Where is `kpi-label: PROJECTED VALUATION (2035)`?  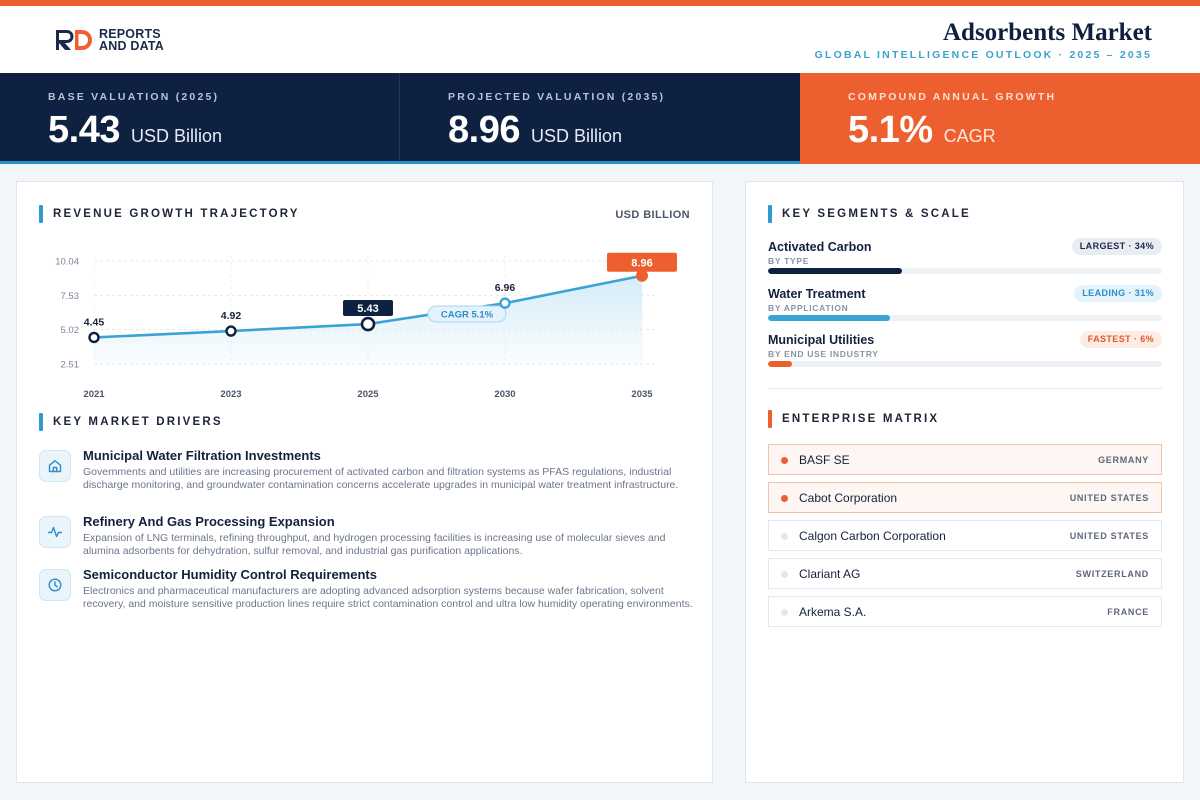
kpi-label: PROJECTED VALUATION (2035) is located at coordinates (557, 97).